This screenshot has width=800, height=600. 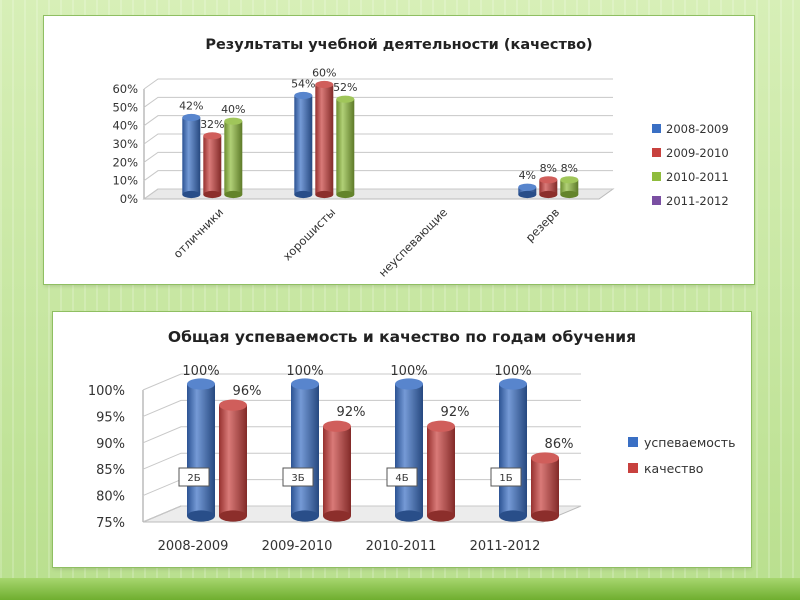 What do you see at coordinates (106, 391) in the screenshot?
I see `y-tick-label: 100%` at bounding box center [106, 391].